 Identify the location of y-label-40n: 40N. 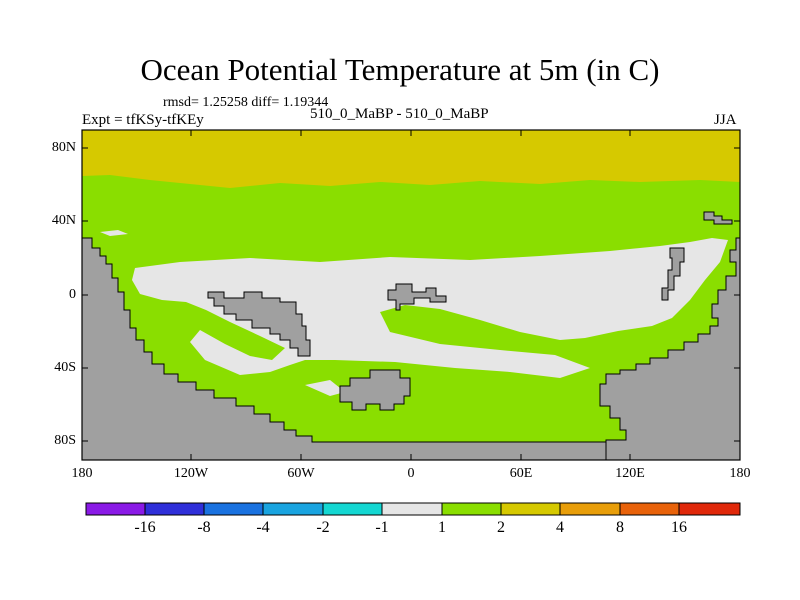
(63, 220).